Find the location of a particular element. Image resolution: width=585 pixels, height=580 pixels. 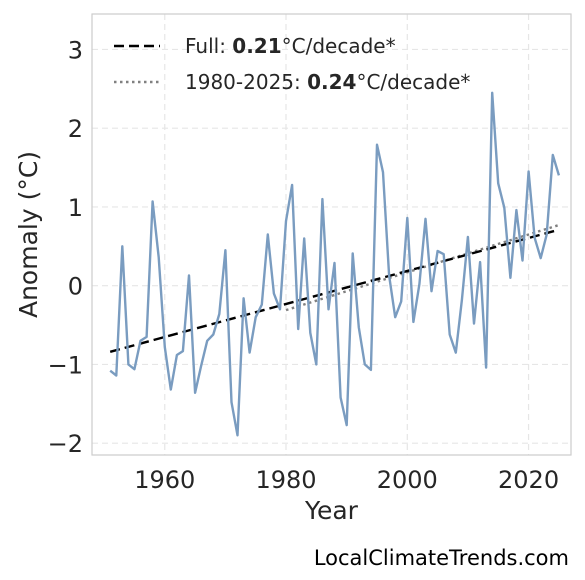

y-axis-title: Anomaly (°C) is located at coordinates (28, 234).